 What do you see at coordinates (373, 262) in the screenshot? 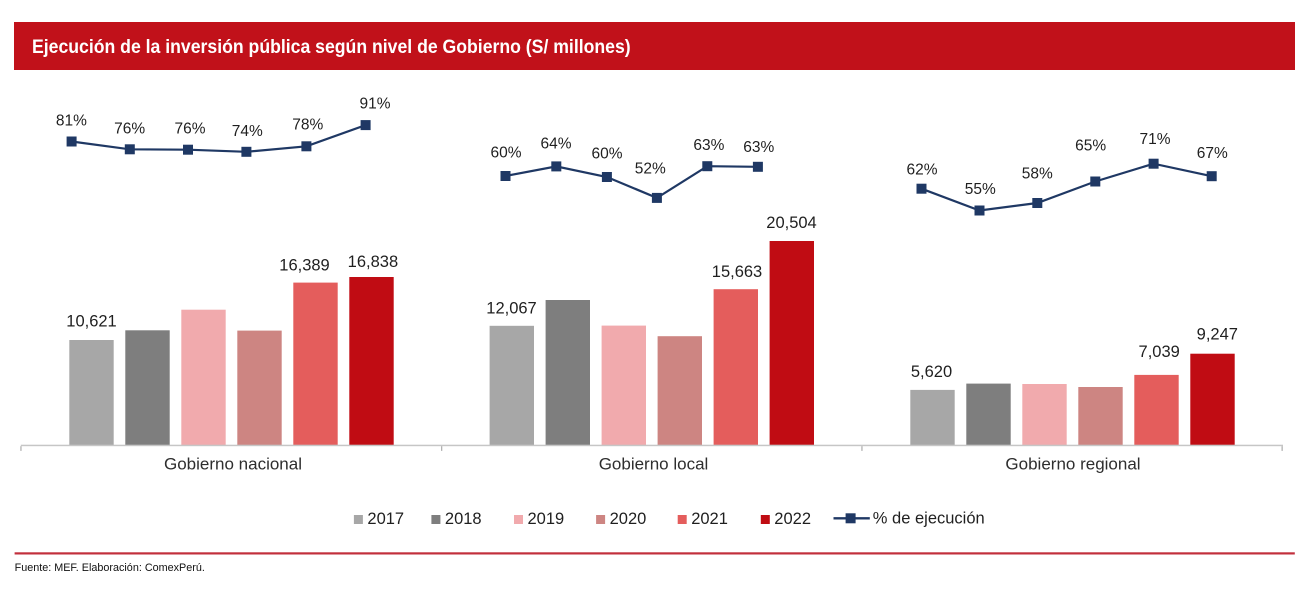
I see `svg-text: 16,838` at bounding box center [373, 262].